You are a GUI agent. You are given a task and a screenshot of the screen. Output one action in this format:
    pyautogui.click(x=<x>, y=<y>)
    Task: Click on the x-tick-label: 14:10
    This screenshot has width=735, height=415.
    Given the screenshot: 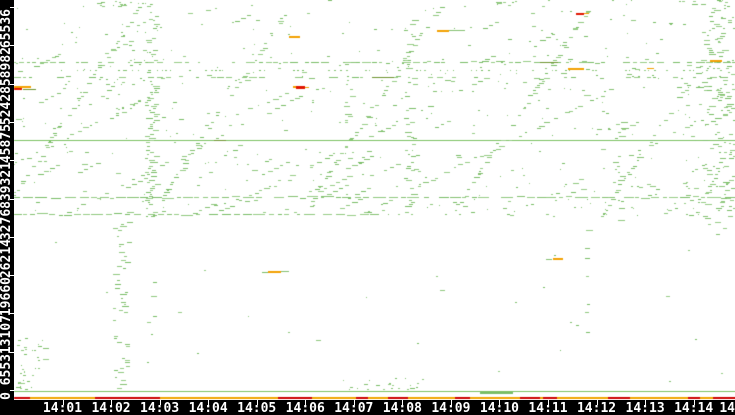 What is the action you would take?
    pyautogui.click(x=499, y=408)
    